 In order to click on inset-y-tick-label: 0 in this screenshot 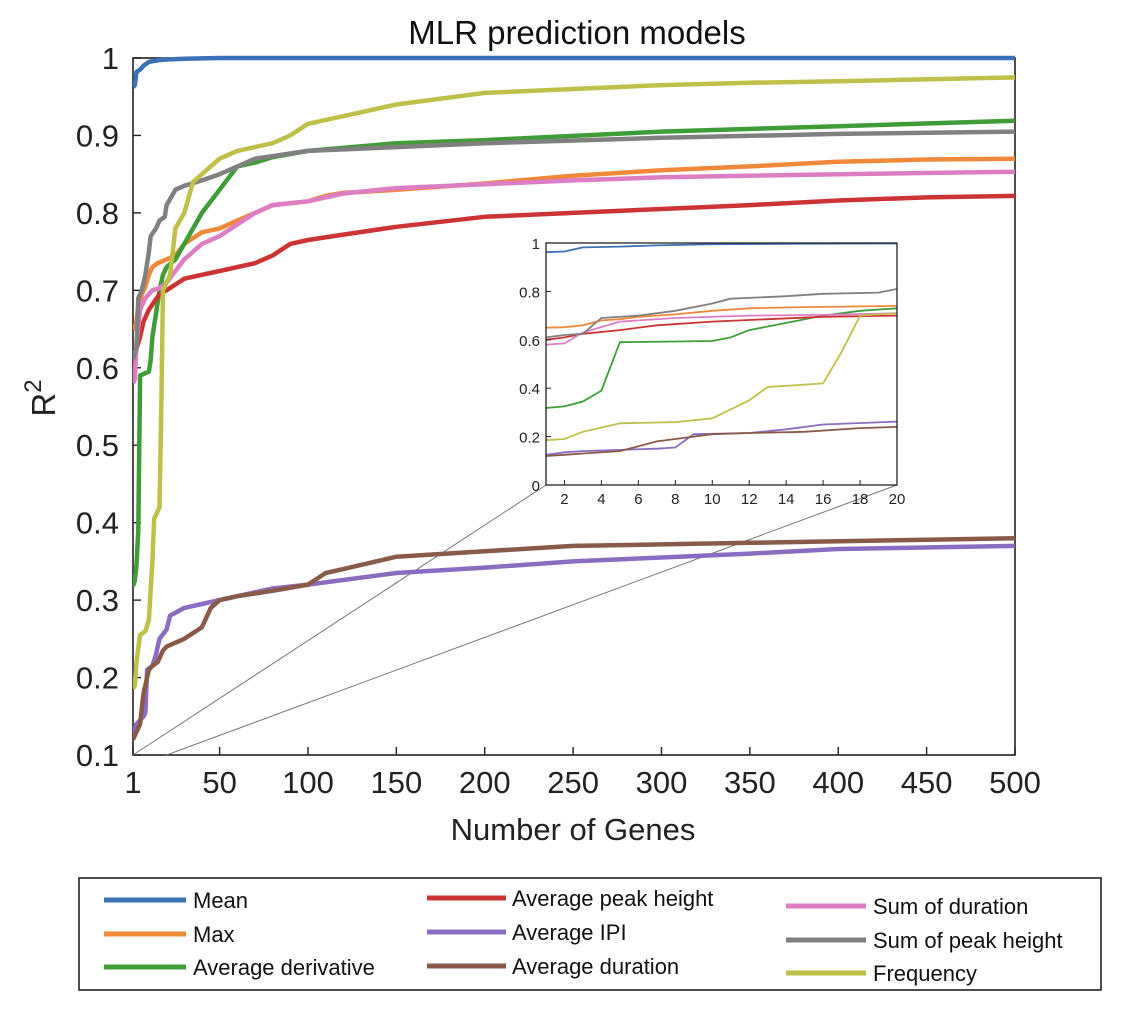, I will do `click(536, 486)`.